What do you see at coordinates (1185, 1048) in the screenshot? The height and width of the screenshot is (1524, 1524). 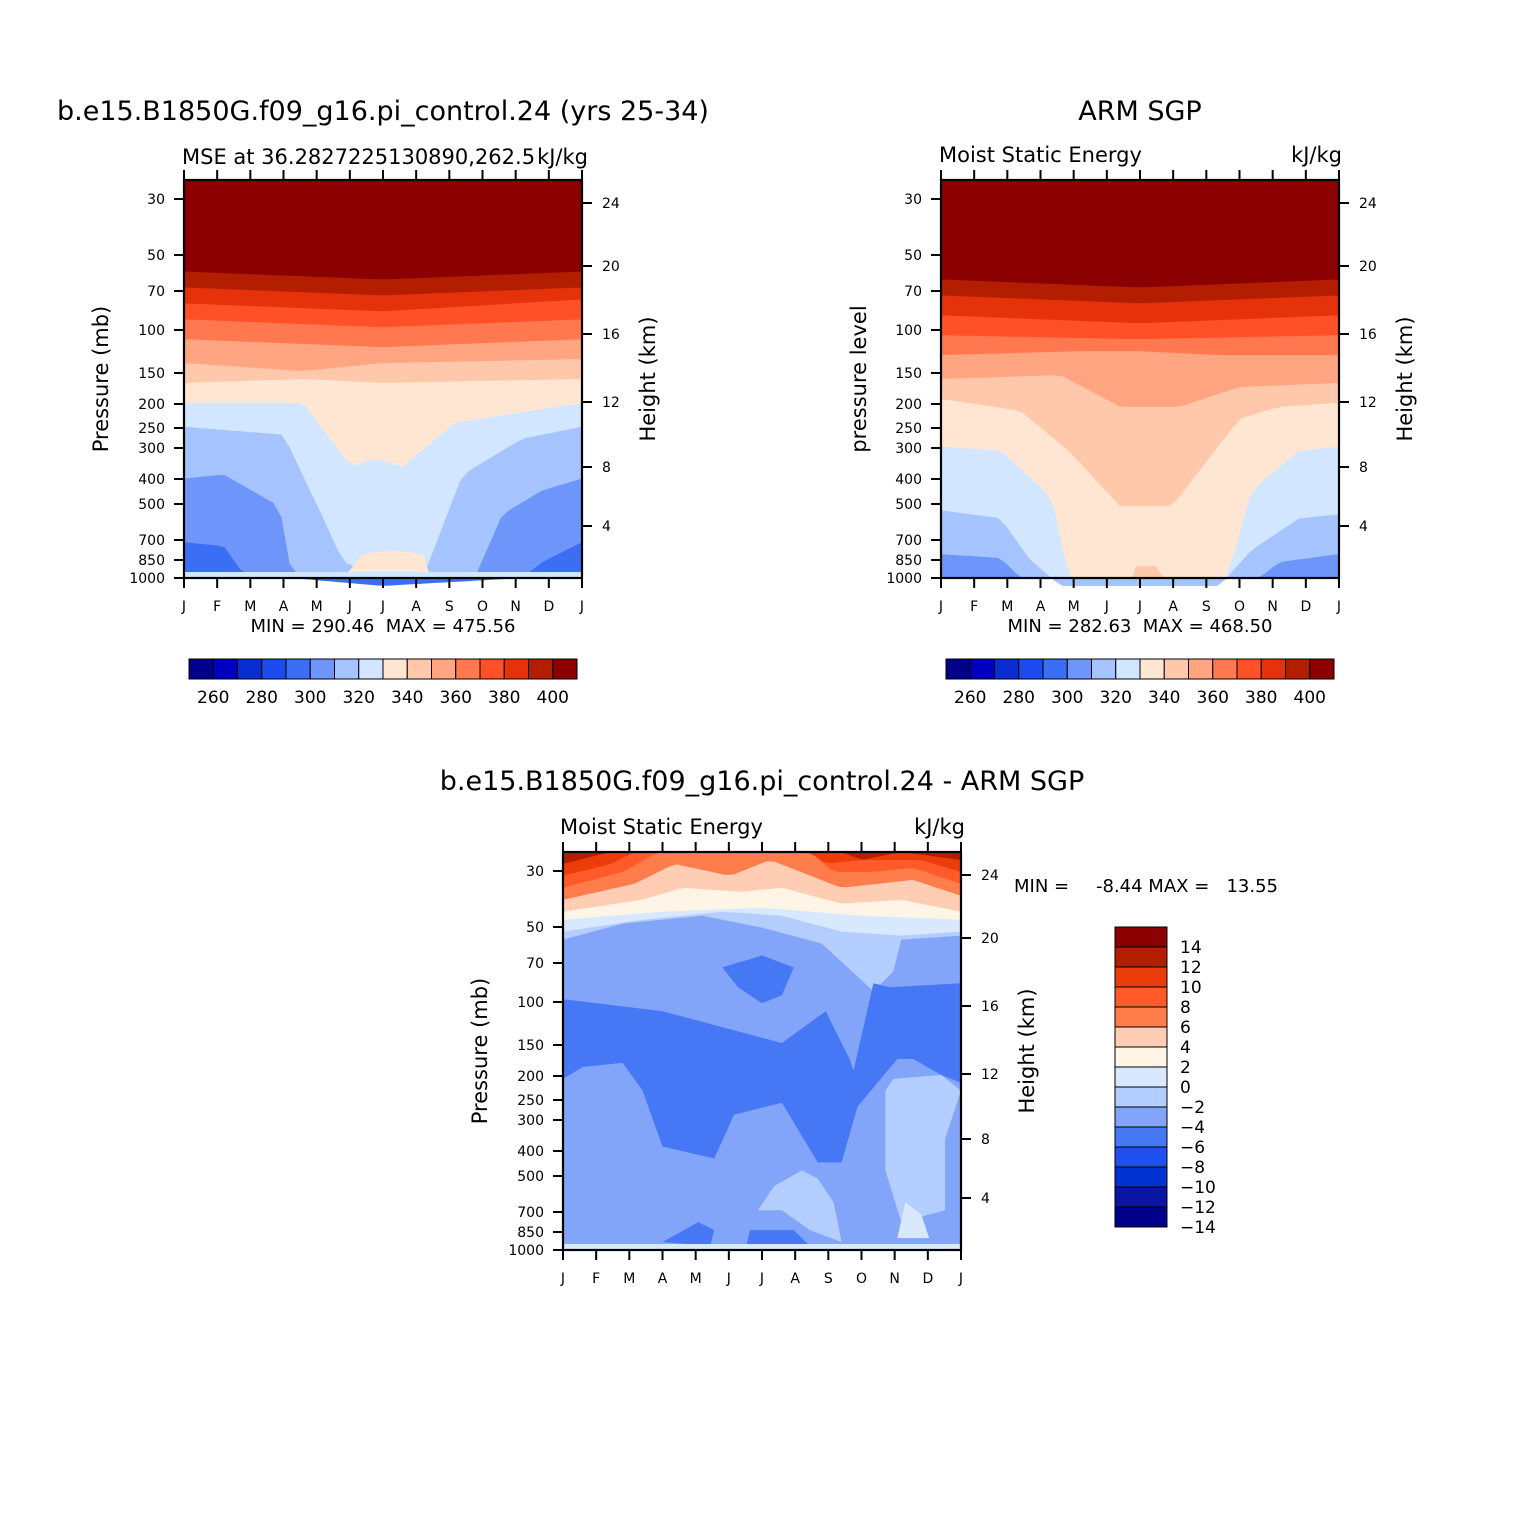 I see `colorbar-label: 4` at bounding box center [1185, 1048].